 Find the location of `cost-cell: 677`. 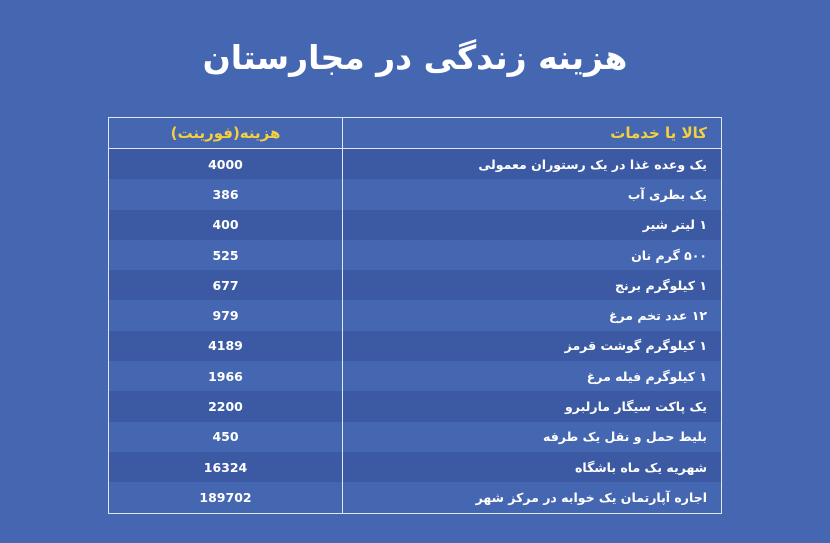

cost-cell: 677 is located at coordinates (225, 285).